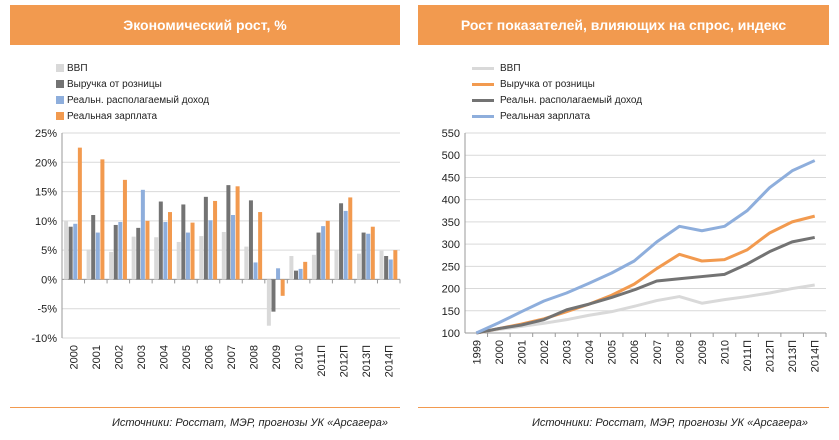 This screenshot has height=440, width=839. I want to click on bar-ytick-label: -5%, so click(47, 310).